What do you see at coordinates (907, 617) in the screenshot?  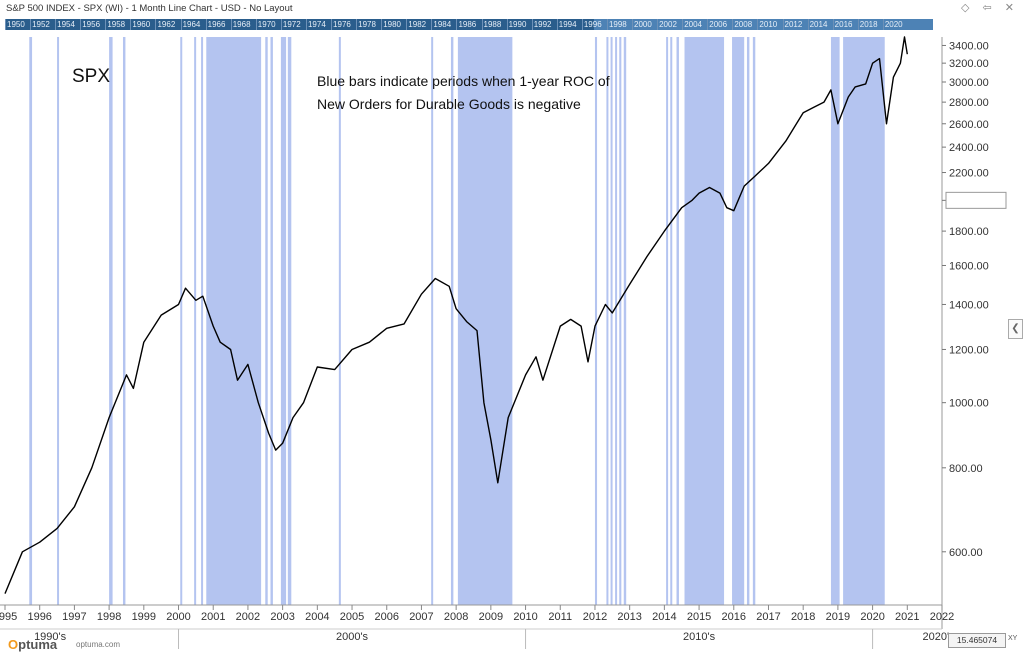 I see `x-tick-label: 2021` at bounding box center [907, 617].